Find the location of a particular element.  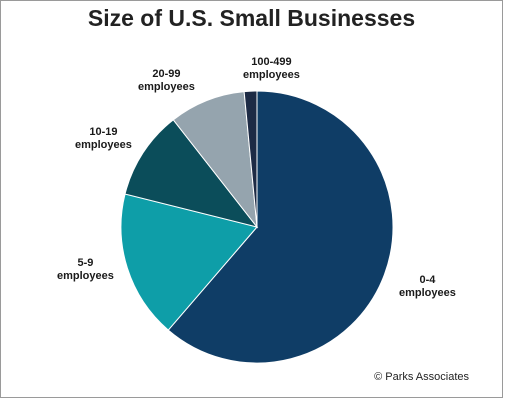

slice-label-10-19: 10-19 employees is located at coordinates (103, 138).